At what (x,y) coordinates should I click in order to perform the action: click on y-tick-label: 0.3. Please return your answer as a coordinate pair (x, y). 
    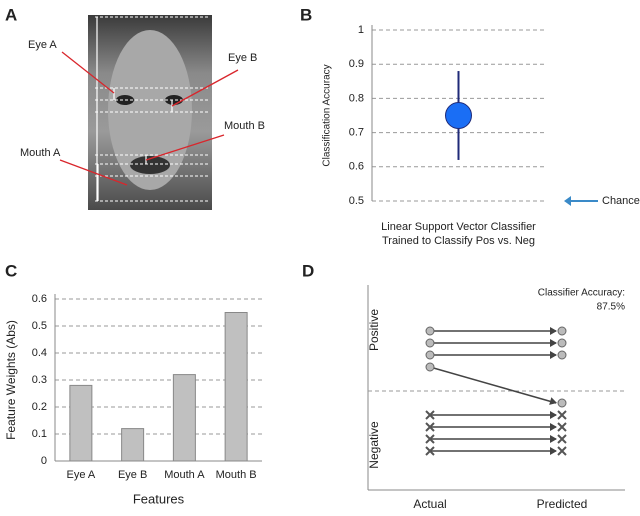
    Looking at the image, I should click on (39, 380).